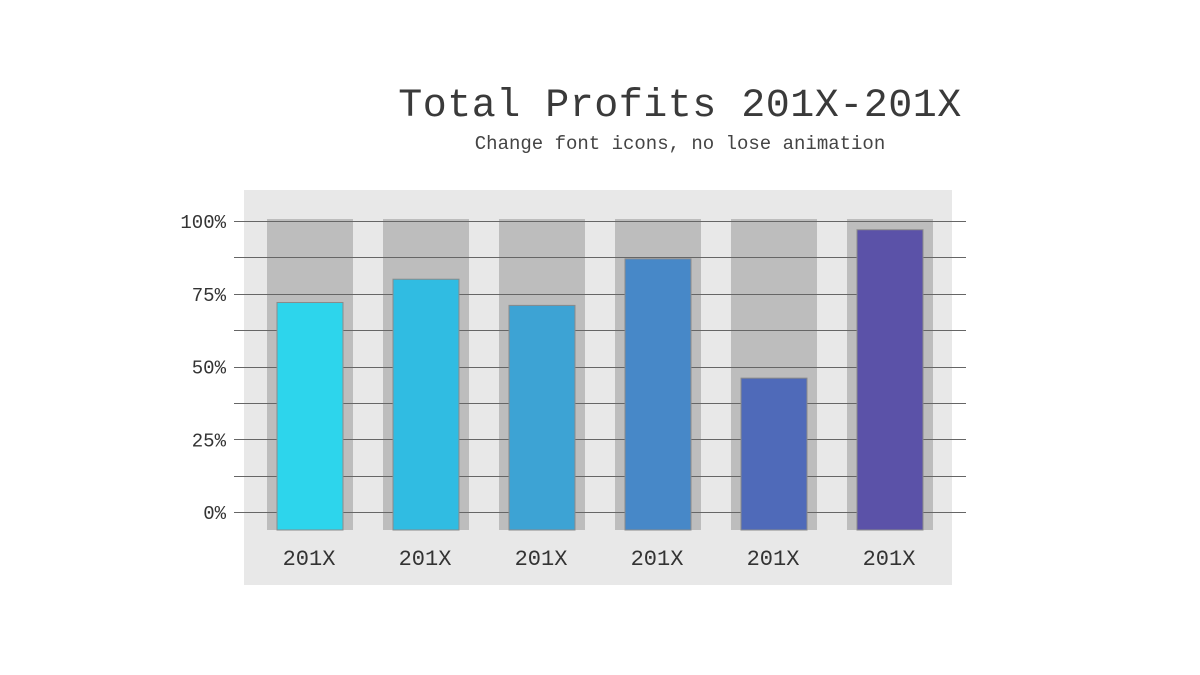 This screenshot has width=1200, height=675. What do you see at coordinates (209, 296) in the screenshot?
I see `y-tick-label: 75%` at bounding box center [209, 296].